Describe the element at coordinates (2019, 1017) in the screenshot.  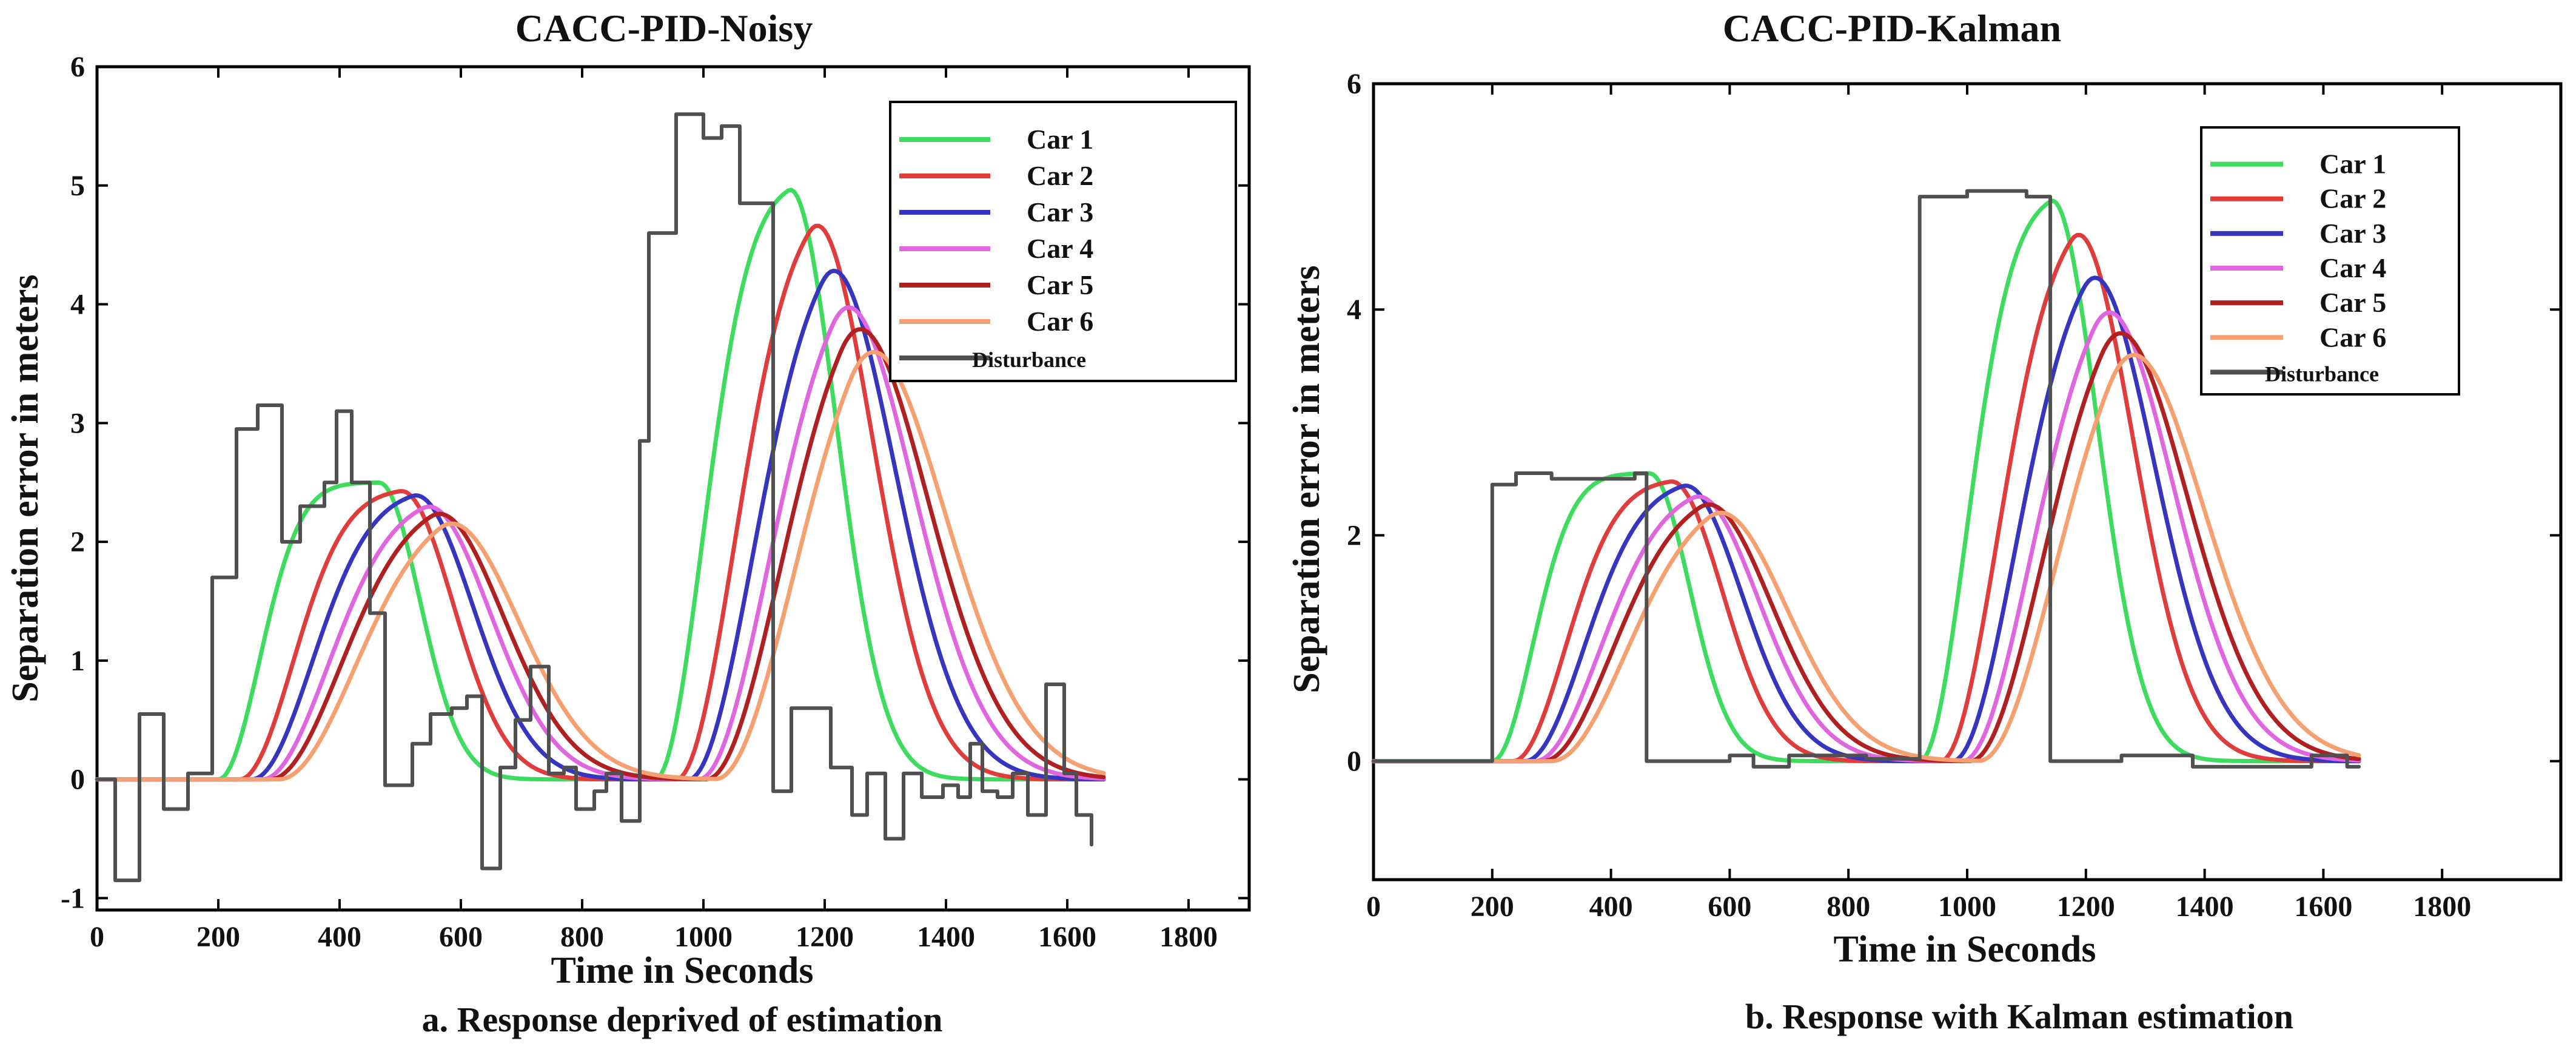
I see `caption-b: b. Response with Kalman estimation` at that location.